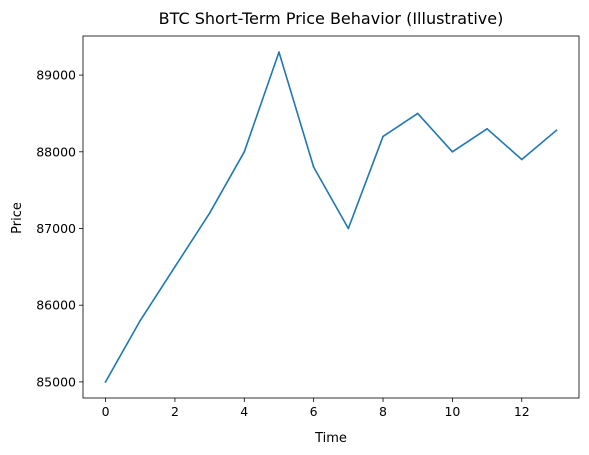  I want to click on y-axis-label: Price, so click(17, 218).